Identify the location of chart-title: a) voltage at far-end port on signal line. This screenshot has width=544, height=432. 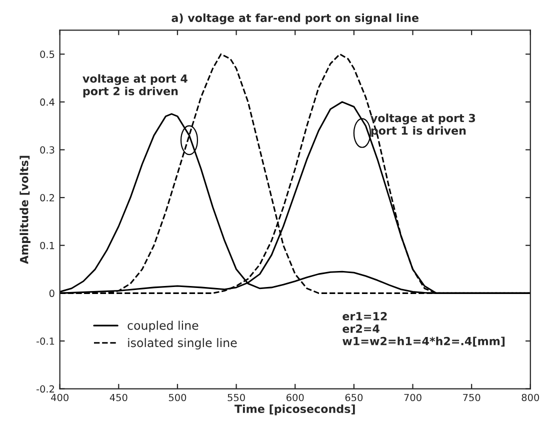
(295, 18).